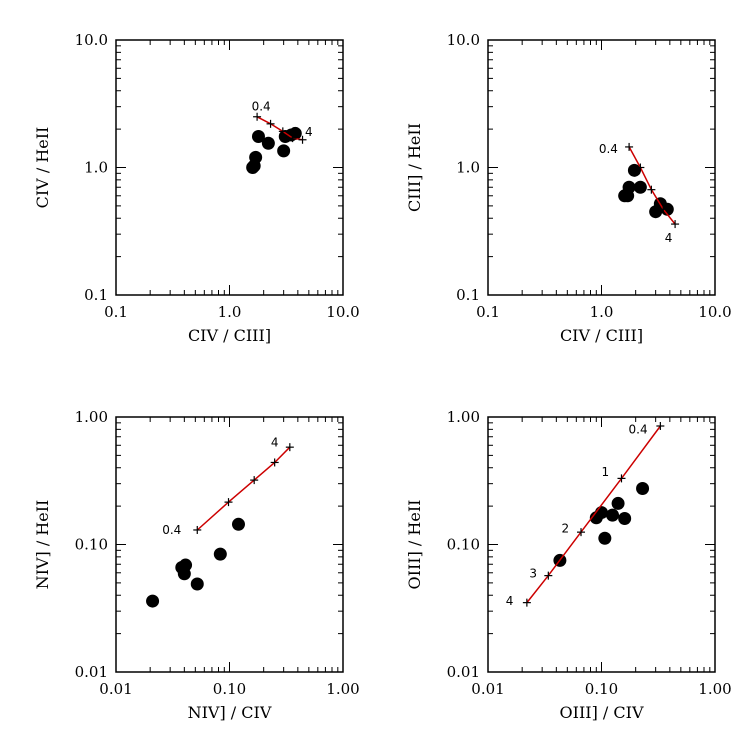  I want to click on y-axis-title: CIII] / HeII, so click(414, 167).